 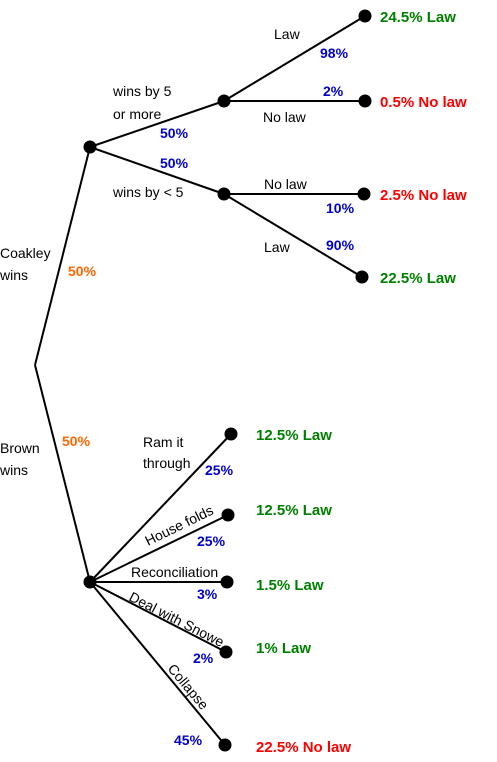 I want to click on edge-brown-snowe, so click(x=158, y=617).